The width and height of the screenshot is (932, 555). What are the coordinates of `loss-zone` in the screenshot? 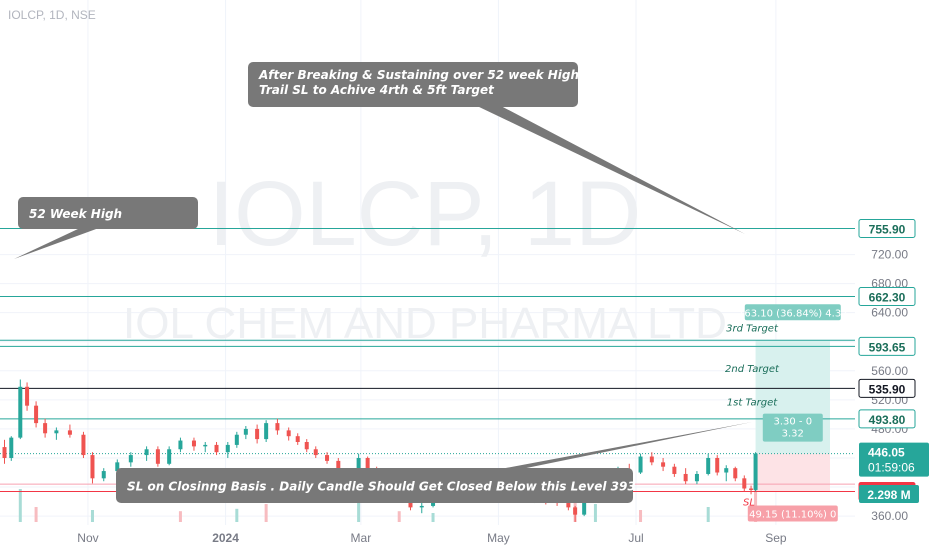 It's located at (792, 472).